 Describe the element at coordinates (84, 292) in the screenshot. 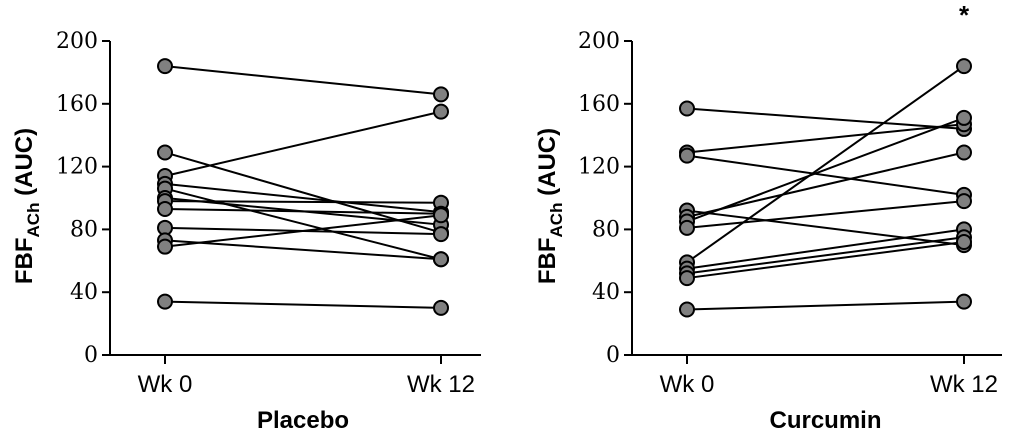

I see `placebo-ytick-label-40: 40` at that location.